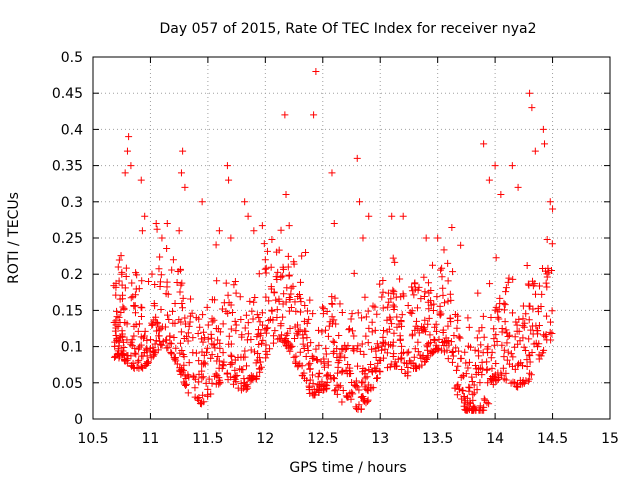 The width and height of the screenshot is (640, 480). What do you see at coordinates (72, 130) in the screenshot?
I see `y-tick-label: 0.4` at bounding box center [72, 130].